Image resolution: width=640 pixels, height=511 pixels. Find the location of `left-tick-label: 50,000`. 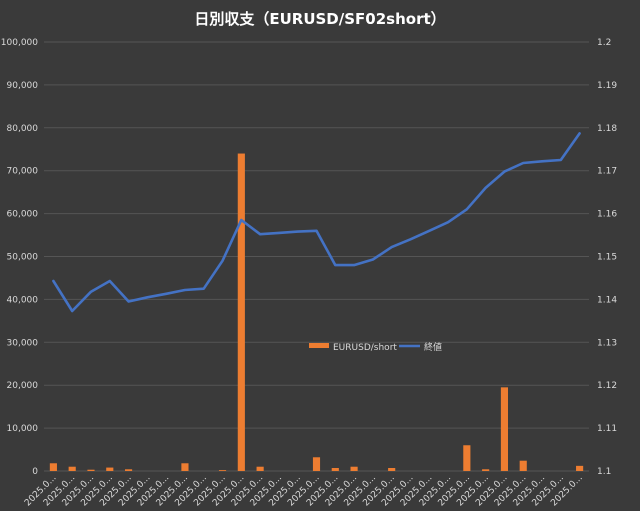

left-tick-label: 50,000 is located at coordinates (23, 258).